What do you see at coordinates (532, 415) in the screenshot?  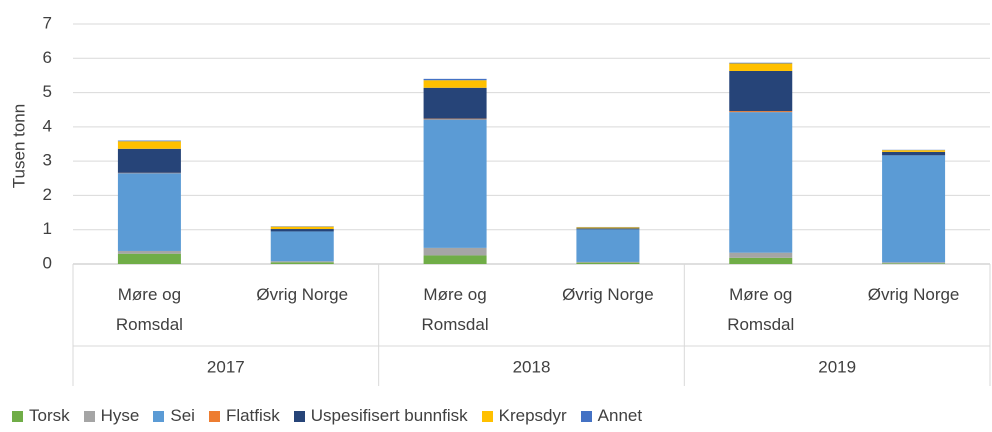 I see `legend-label: Krepsdyr` at bounding box center [532, 415].